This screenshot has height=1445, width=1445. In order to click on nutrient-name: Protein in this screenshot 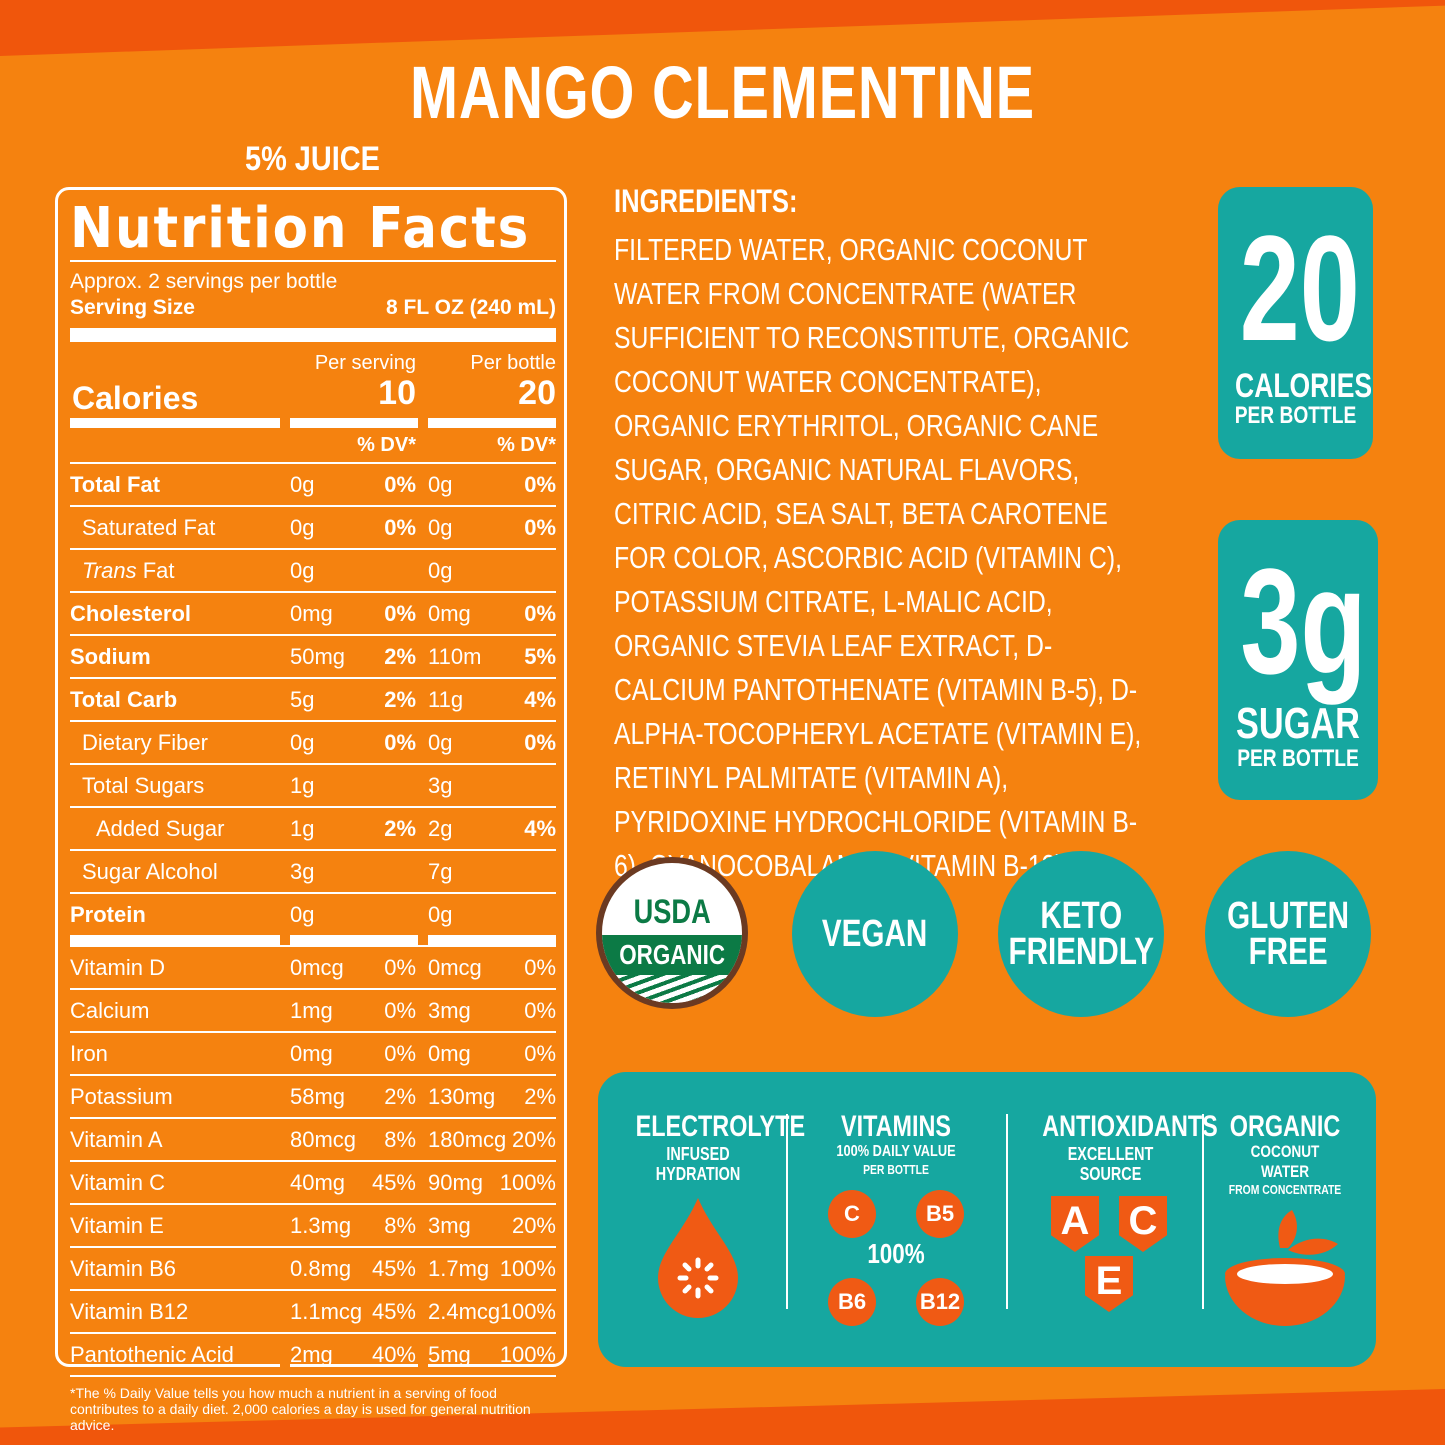, I will do `click(108, 914)`.